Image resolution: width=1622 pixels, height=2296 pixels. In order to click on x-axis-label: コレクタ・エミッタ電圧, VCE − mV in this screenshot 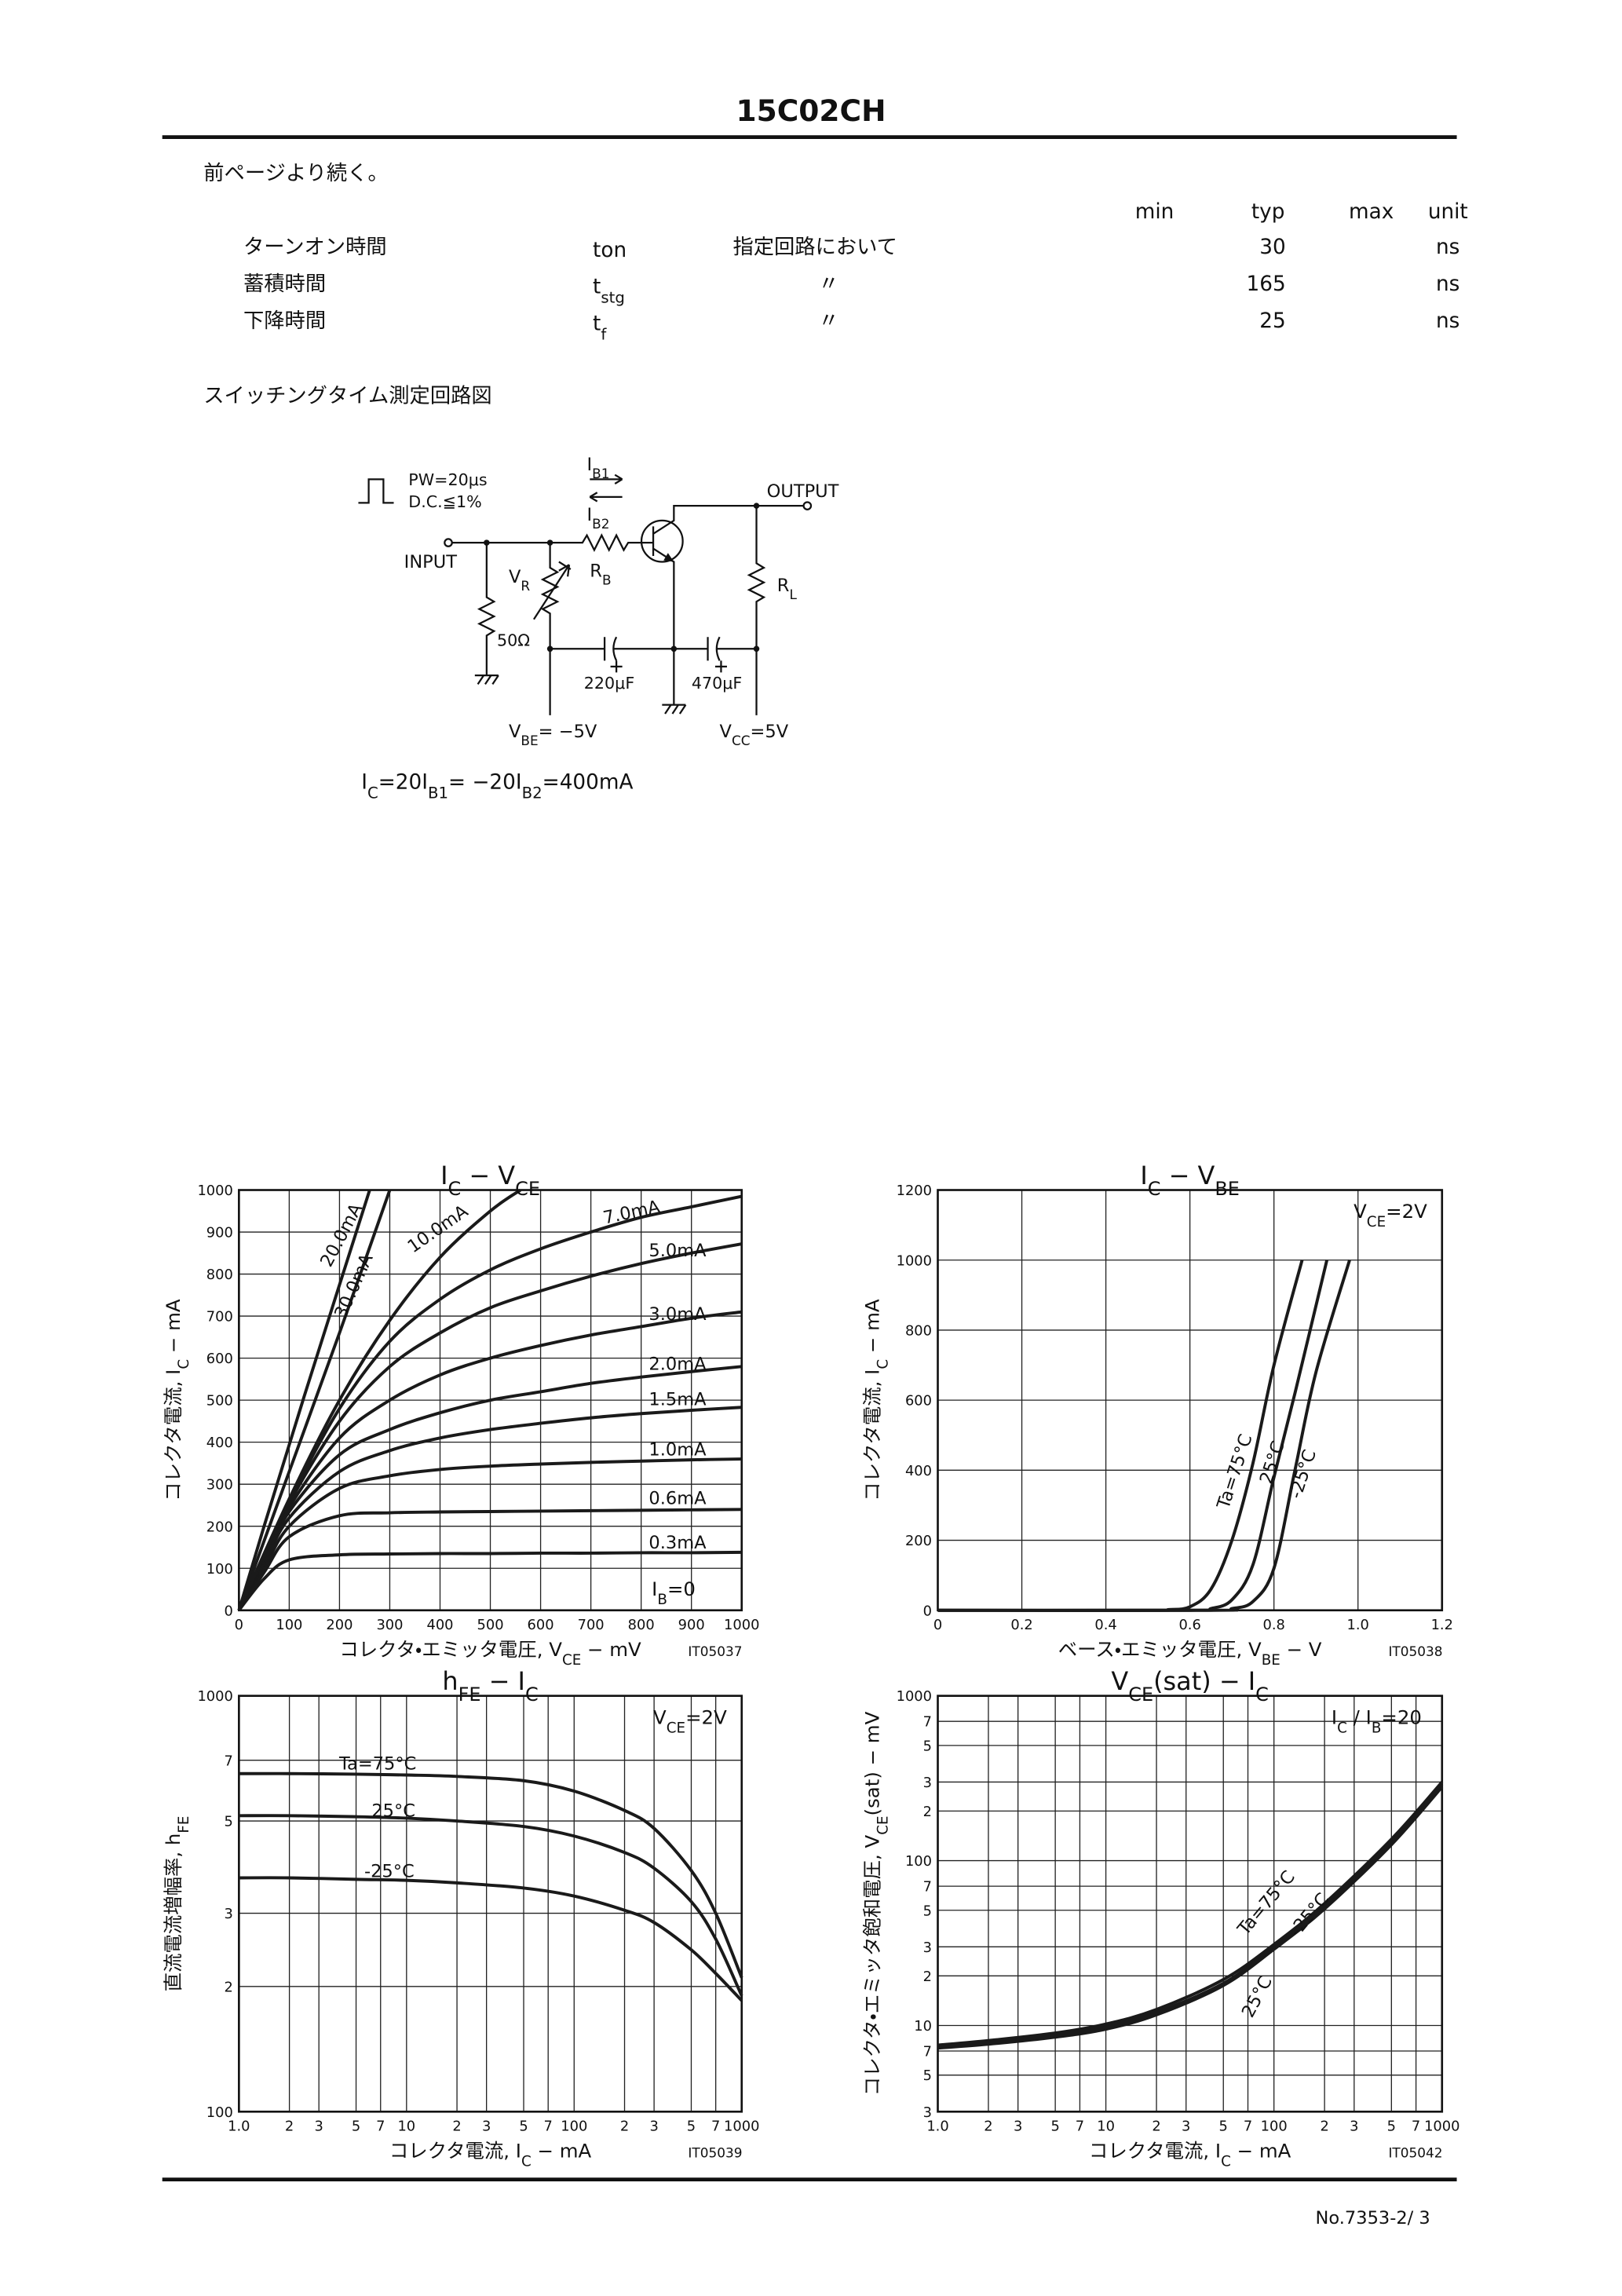, I will do `click(490, 1653)`.